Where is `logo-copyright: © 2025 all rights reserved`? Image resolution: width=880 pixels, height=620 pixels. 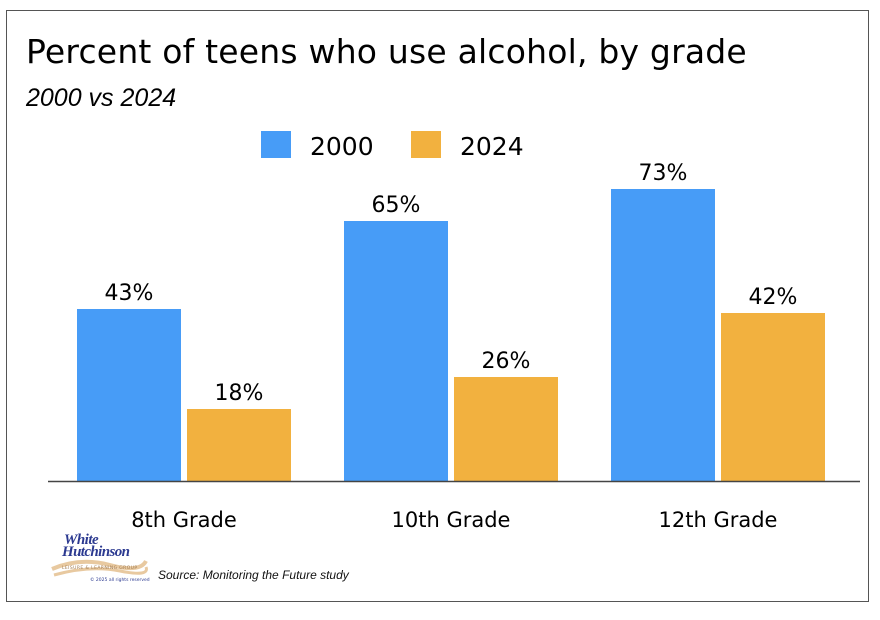 logo-copyright: © 2025 all rights reserved is located at coordinates (120, 580).